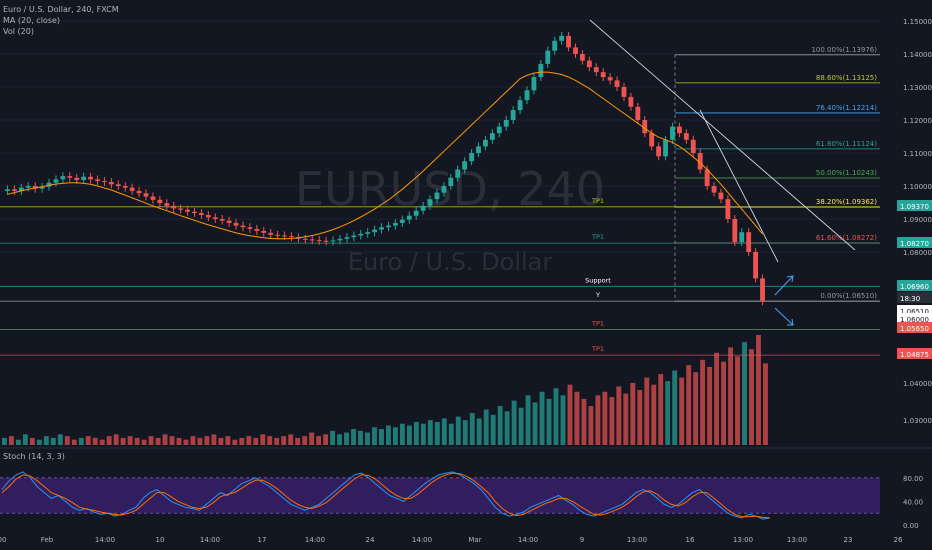 The image size is (932, 550). What do you see at coordinates (914, 320) in the screenshot?
I see `price-tag-label: 1.06000` at bounding box center [914, 320].